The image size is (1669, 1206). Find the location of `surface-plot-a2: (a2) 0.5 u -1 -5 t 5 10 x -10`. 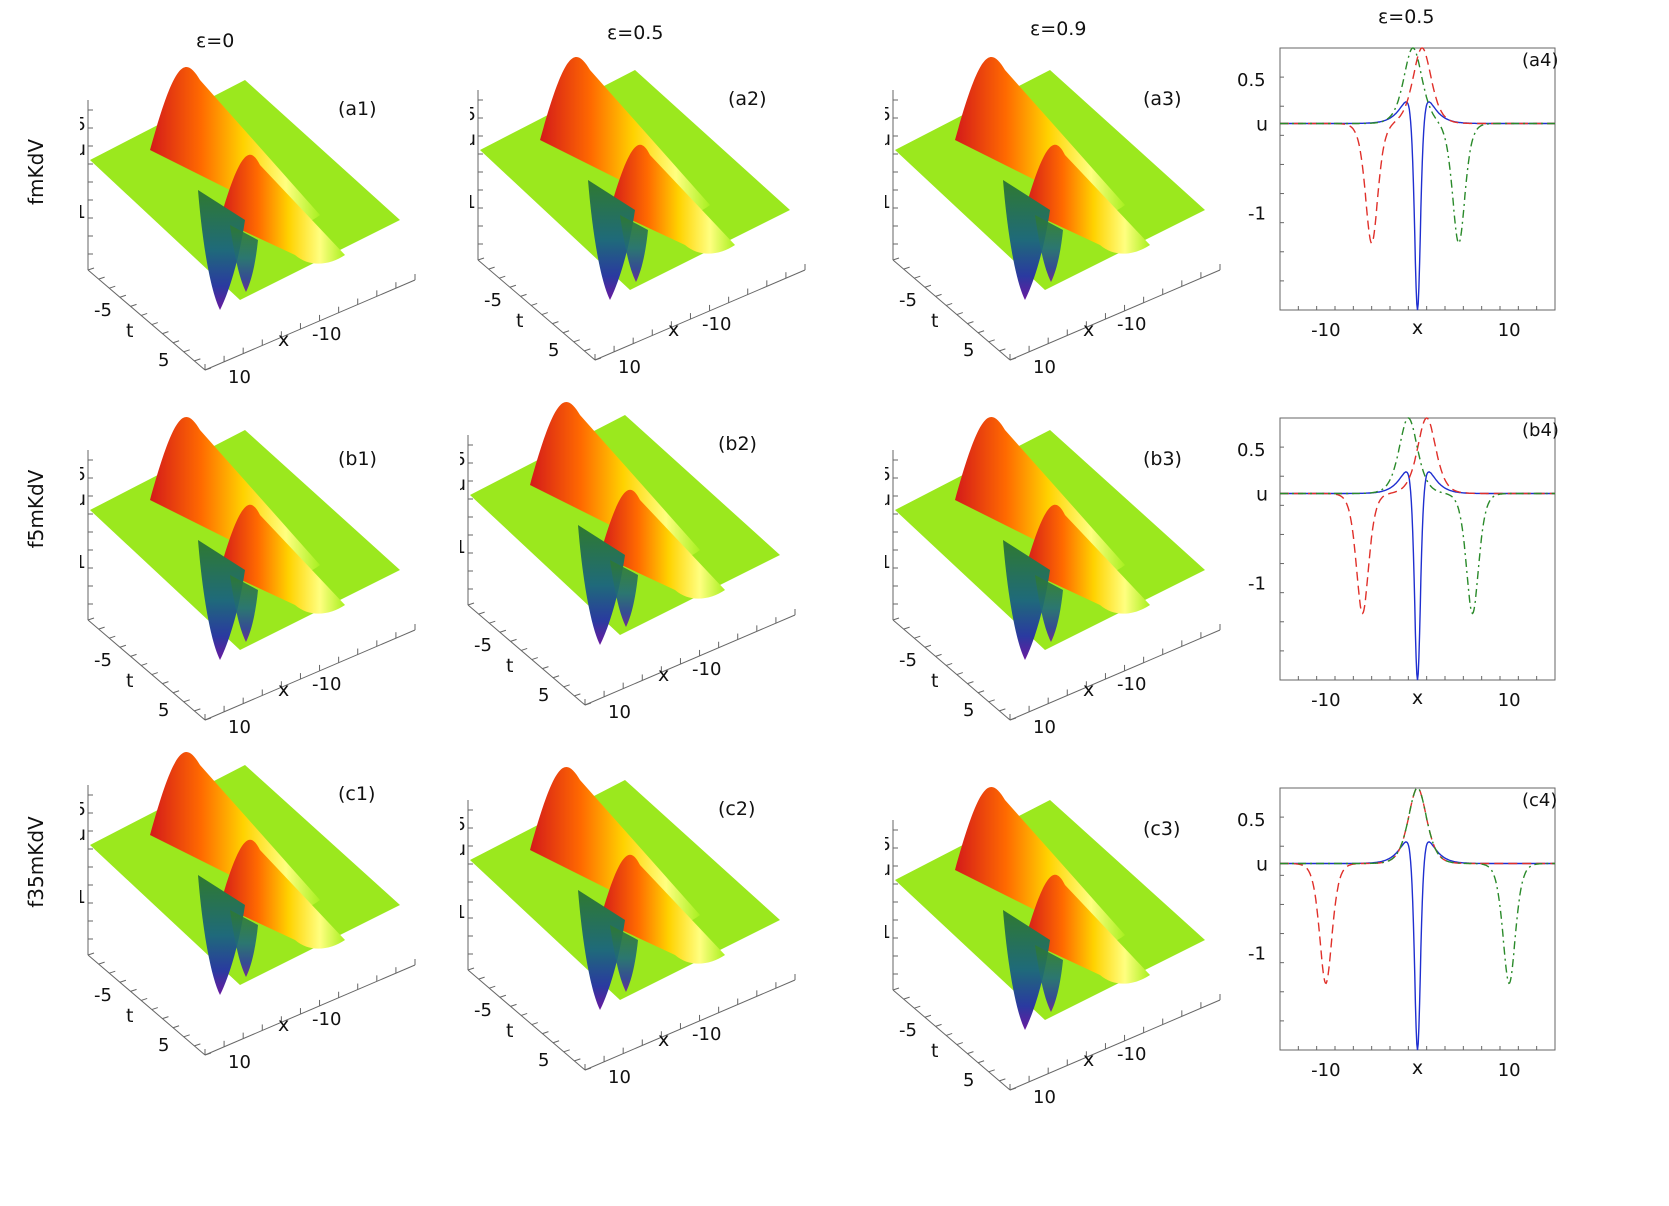

surface-plot-a2: (a2) 0.5 u -1 -5 t 5 10 x -10 is located at coordinates (638, 217).